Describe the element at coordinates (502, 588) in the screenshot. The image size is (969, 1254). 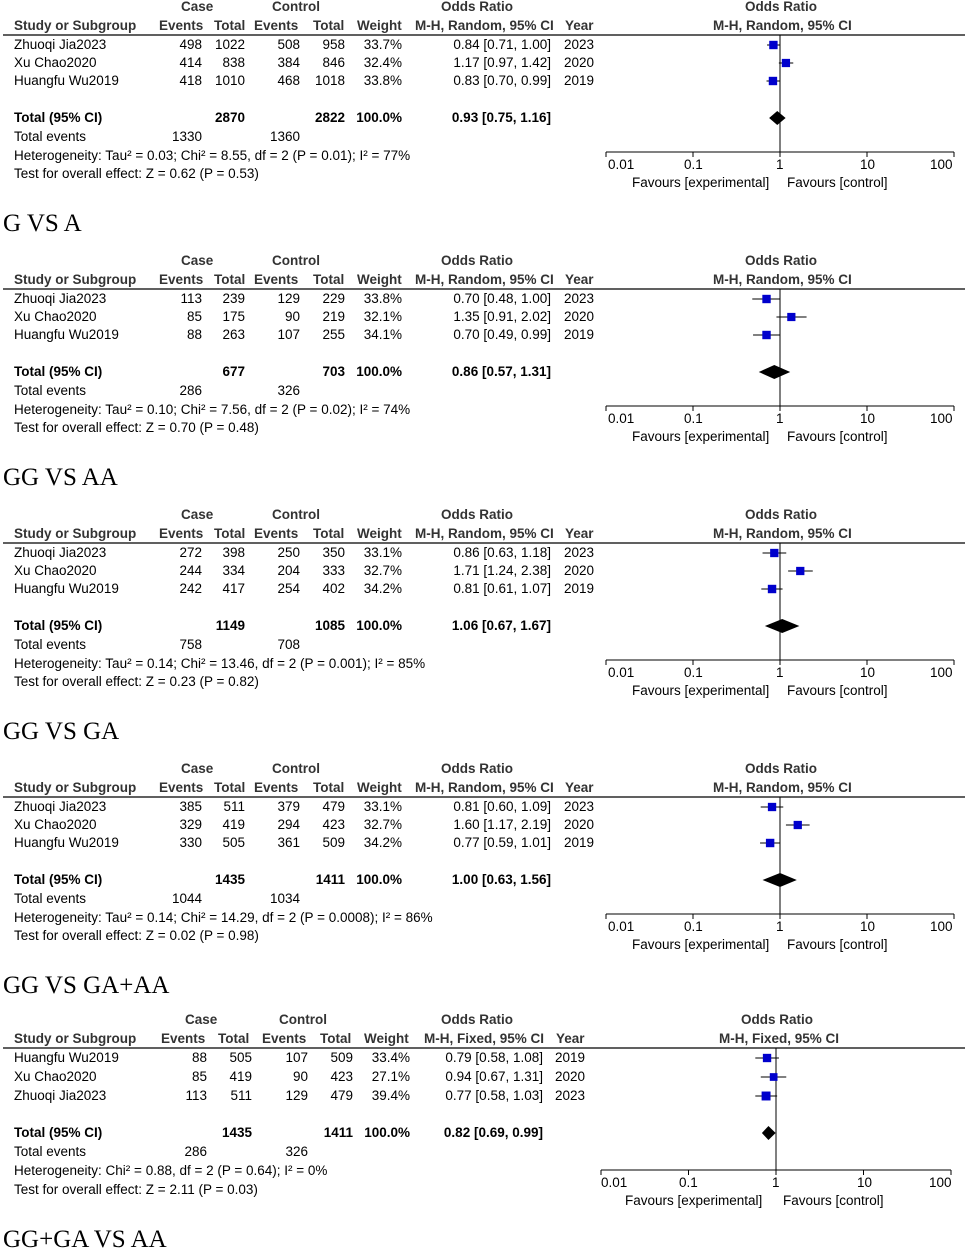
I see `or-ci: 0.81 [0.61, 1.07]` at that location.